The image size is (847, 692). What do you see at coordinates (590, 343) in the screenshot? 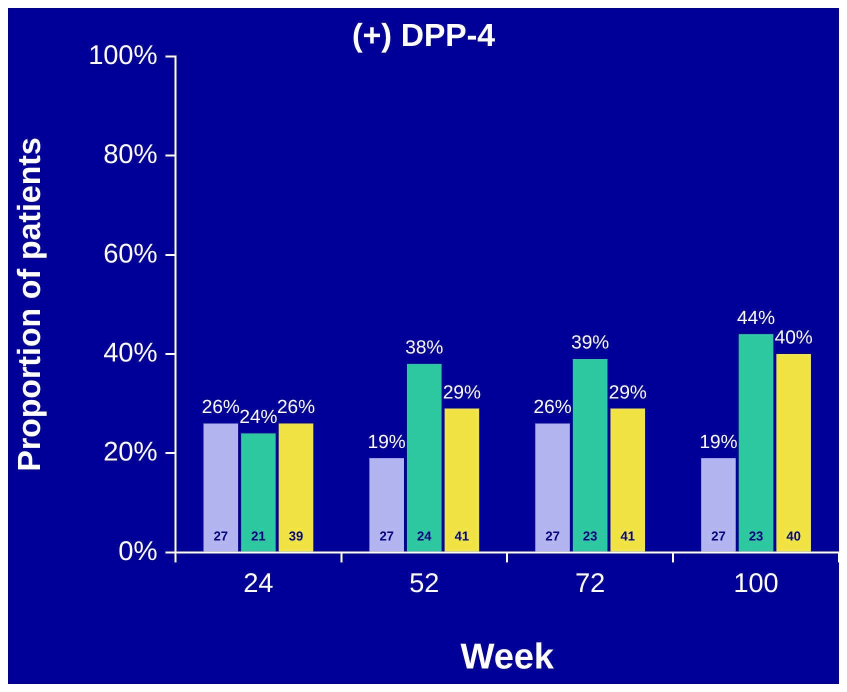
I see `data-label: 39%` at bounding box center [590, 343].